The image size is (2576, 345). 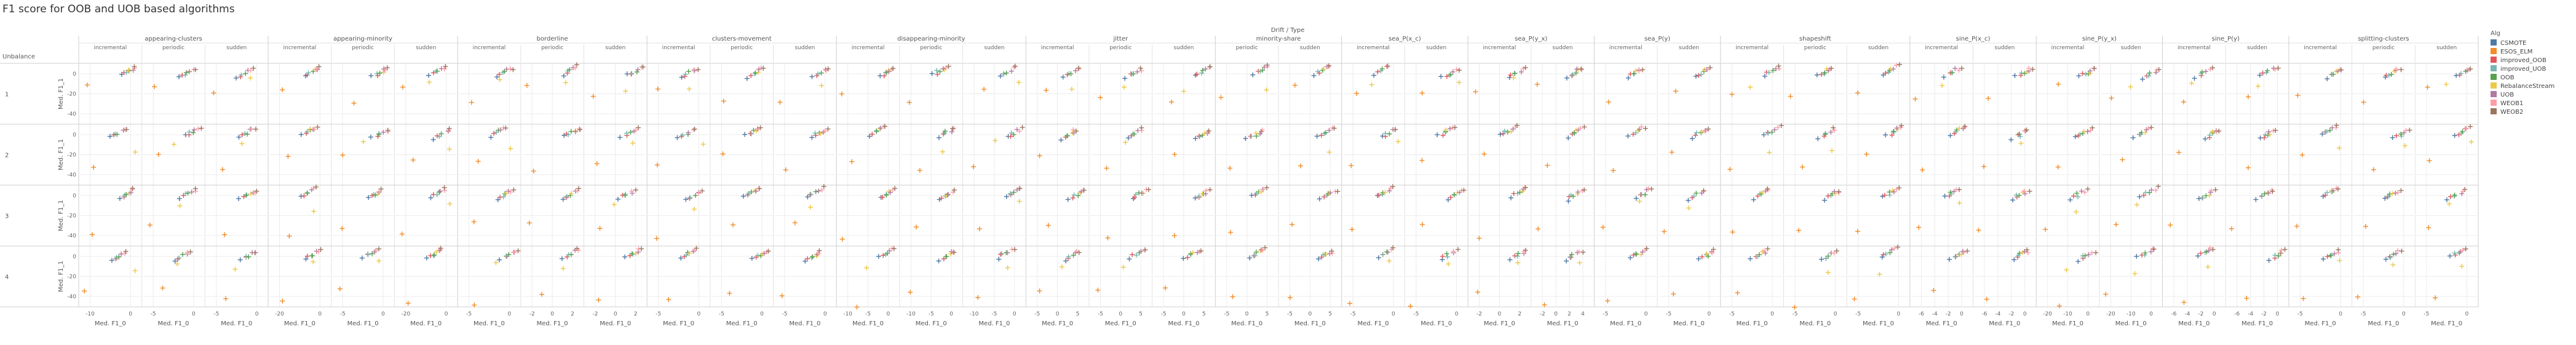 I want to click on legend-swatch, so click(x=2494, y=85).